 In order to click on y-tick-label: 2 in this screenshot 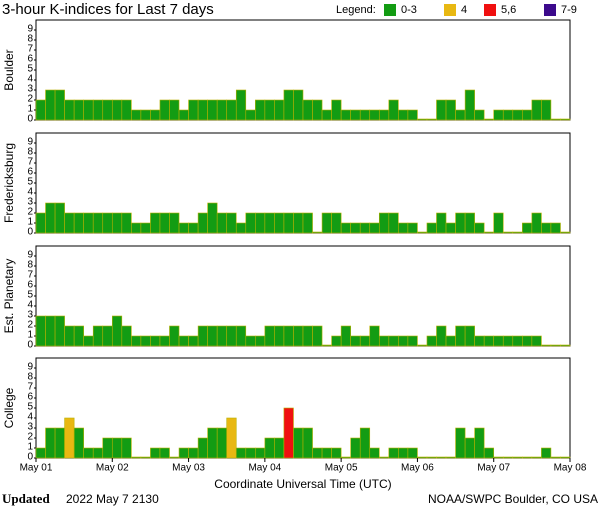, I will do `click(30, 437)`.